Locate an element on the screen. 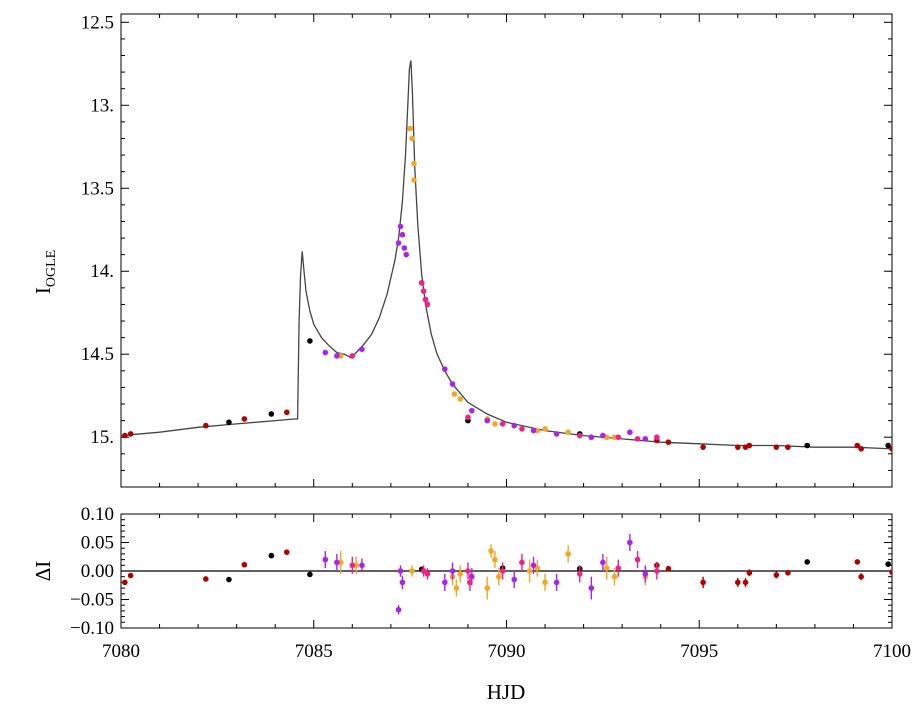 The width and height of the screenshot is (920, 708). top-y-tick-label: 12.5 is located at coordinates (97, 22).